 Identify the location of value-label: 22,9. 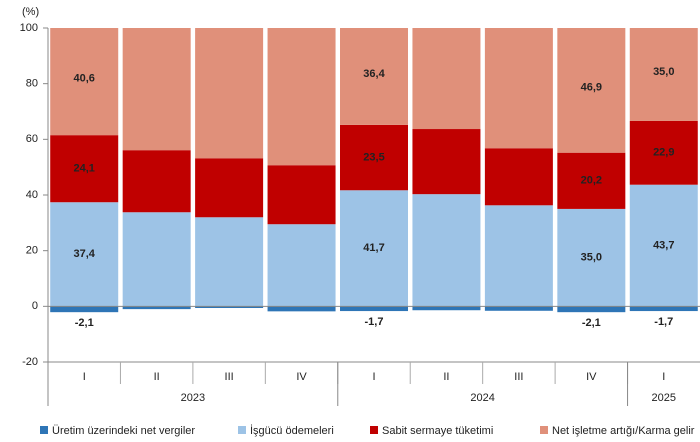
(663, 153).